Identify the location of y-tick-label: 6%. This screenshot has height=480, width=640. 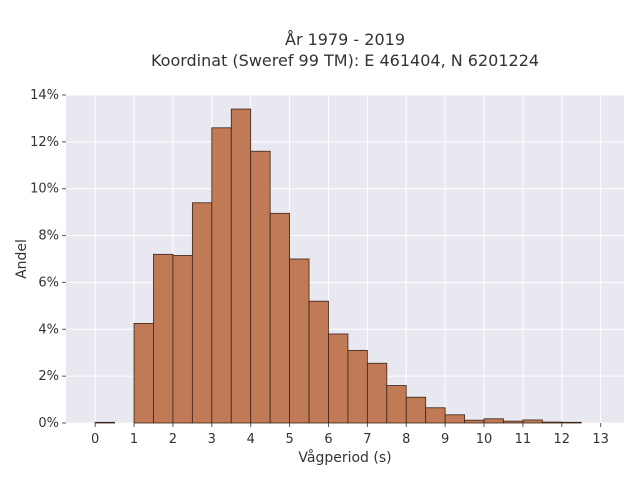
(48, 282).